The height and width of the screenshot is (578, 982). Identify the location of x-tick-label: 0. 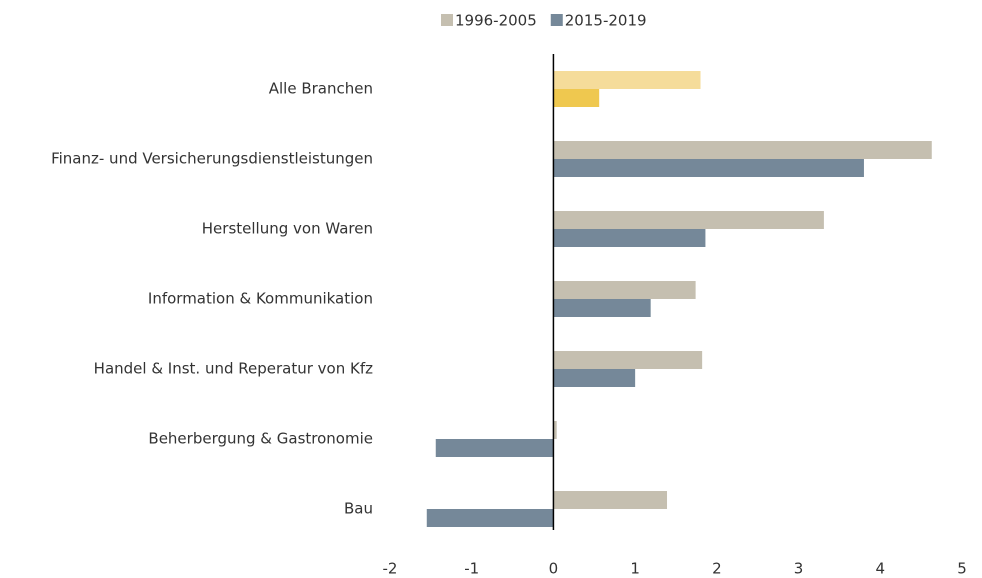
(554, 569).